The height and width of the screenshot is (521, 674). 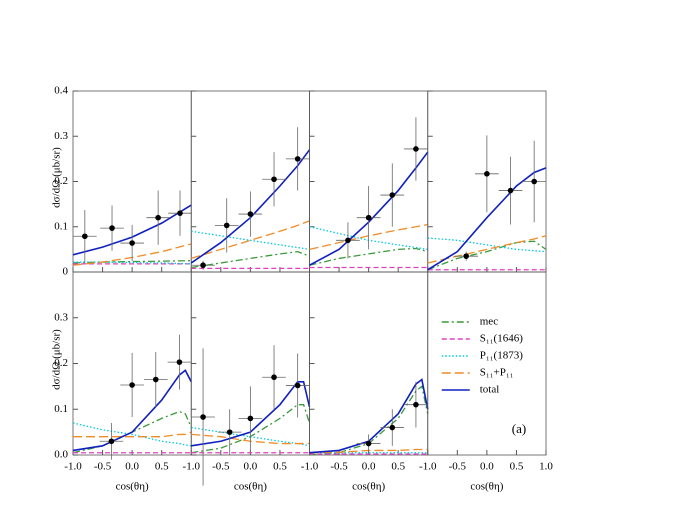 What do you see at coordinates (519, 428) in the screenshot?
I see `annotation: (a)` at bounding box center [519, 428].